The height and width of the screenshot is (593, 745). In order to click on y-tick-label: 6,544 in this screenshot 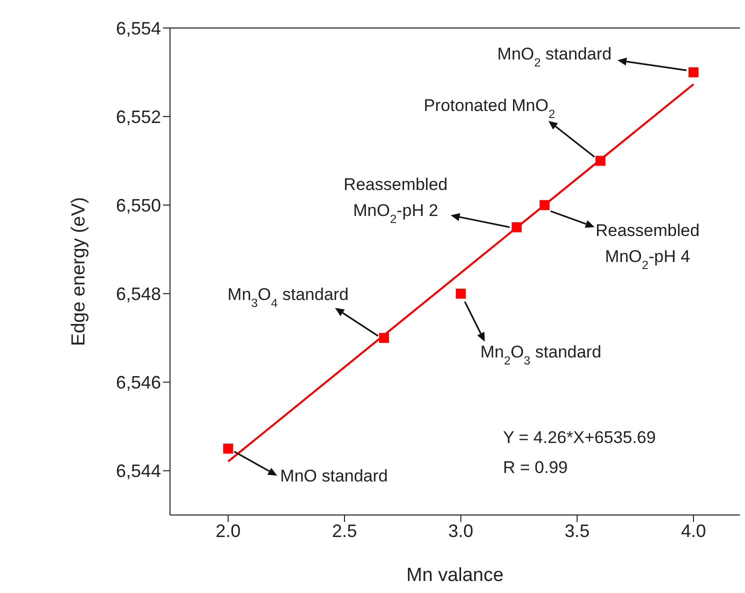, I will do `click(138, 471)`.